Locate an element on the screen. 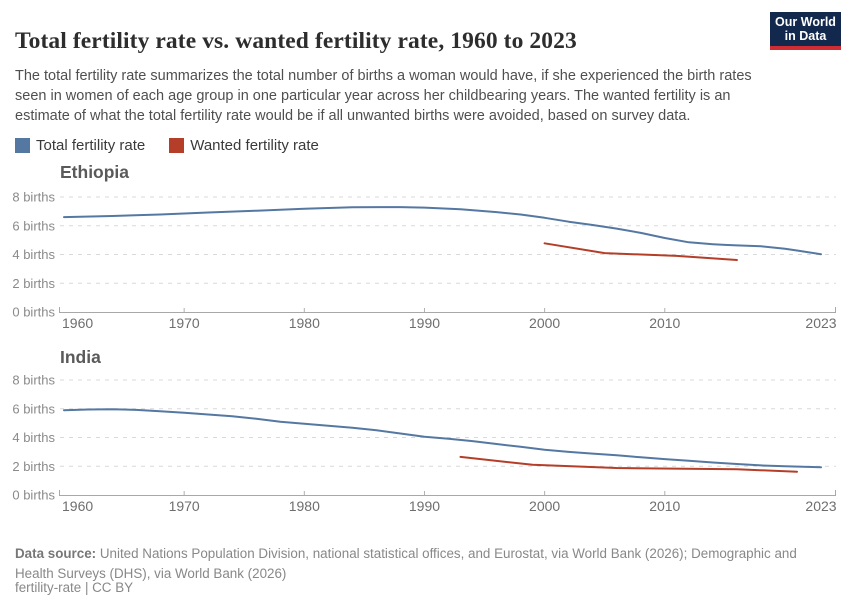 This screenshot has height=600, width=850. owid-logo: Our World in Data is located at coordinates (805, 31).